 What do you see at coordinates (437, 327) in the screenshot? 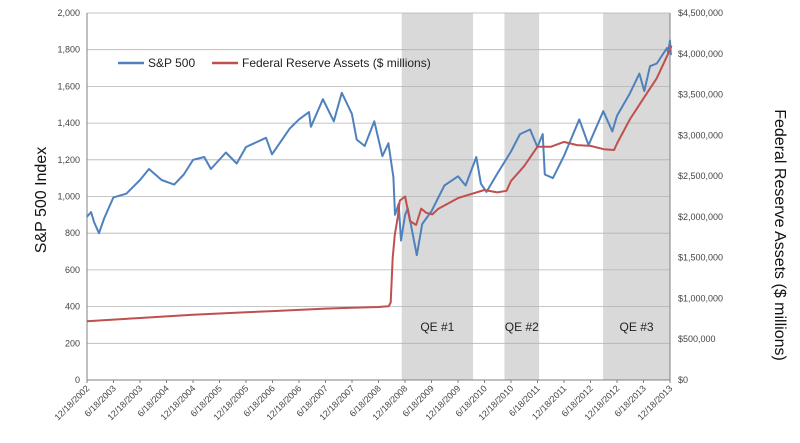
I see `qe-label-1: QE #1` at bounding box center [437, 327].